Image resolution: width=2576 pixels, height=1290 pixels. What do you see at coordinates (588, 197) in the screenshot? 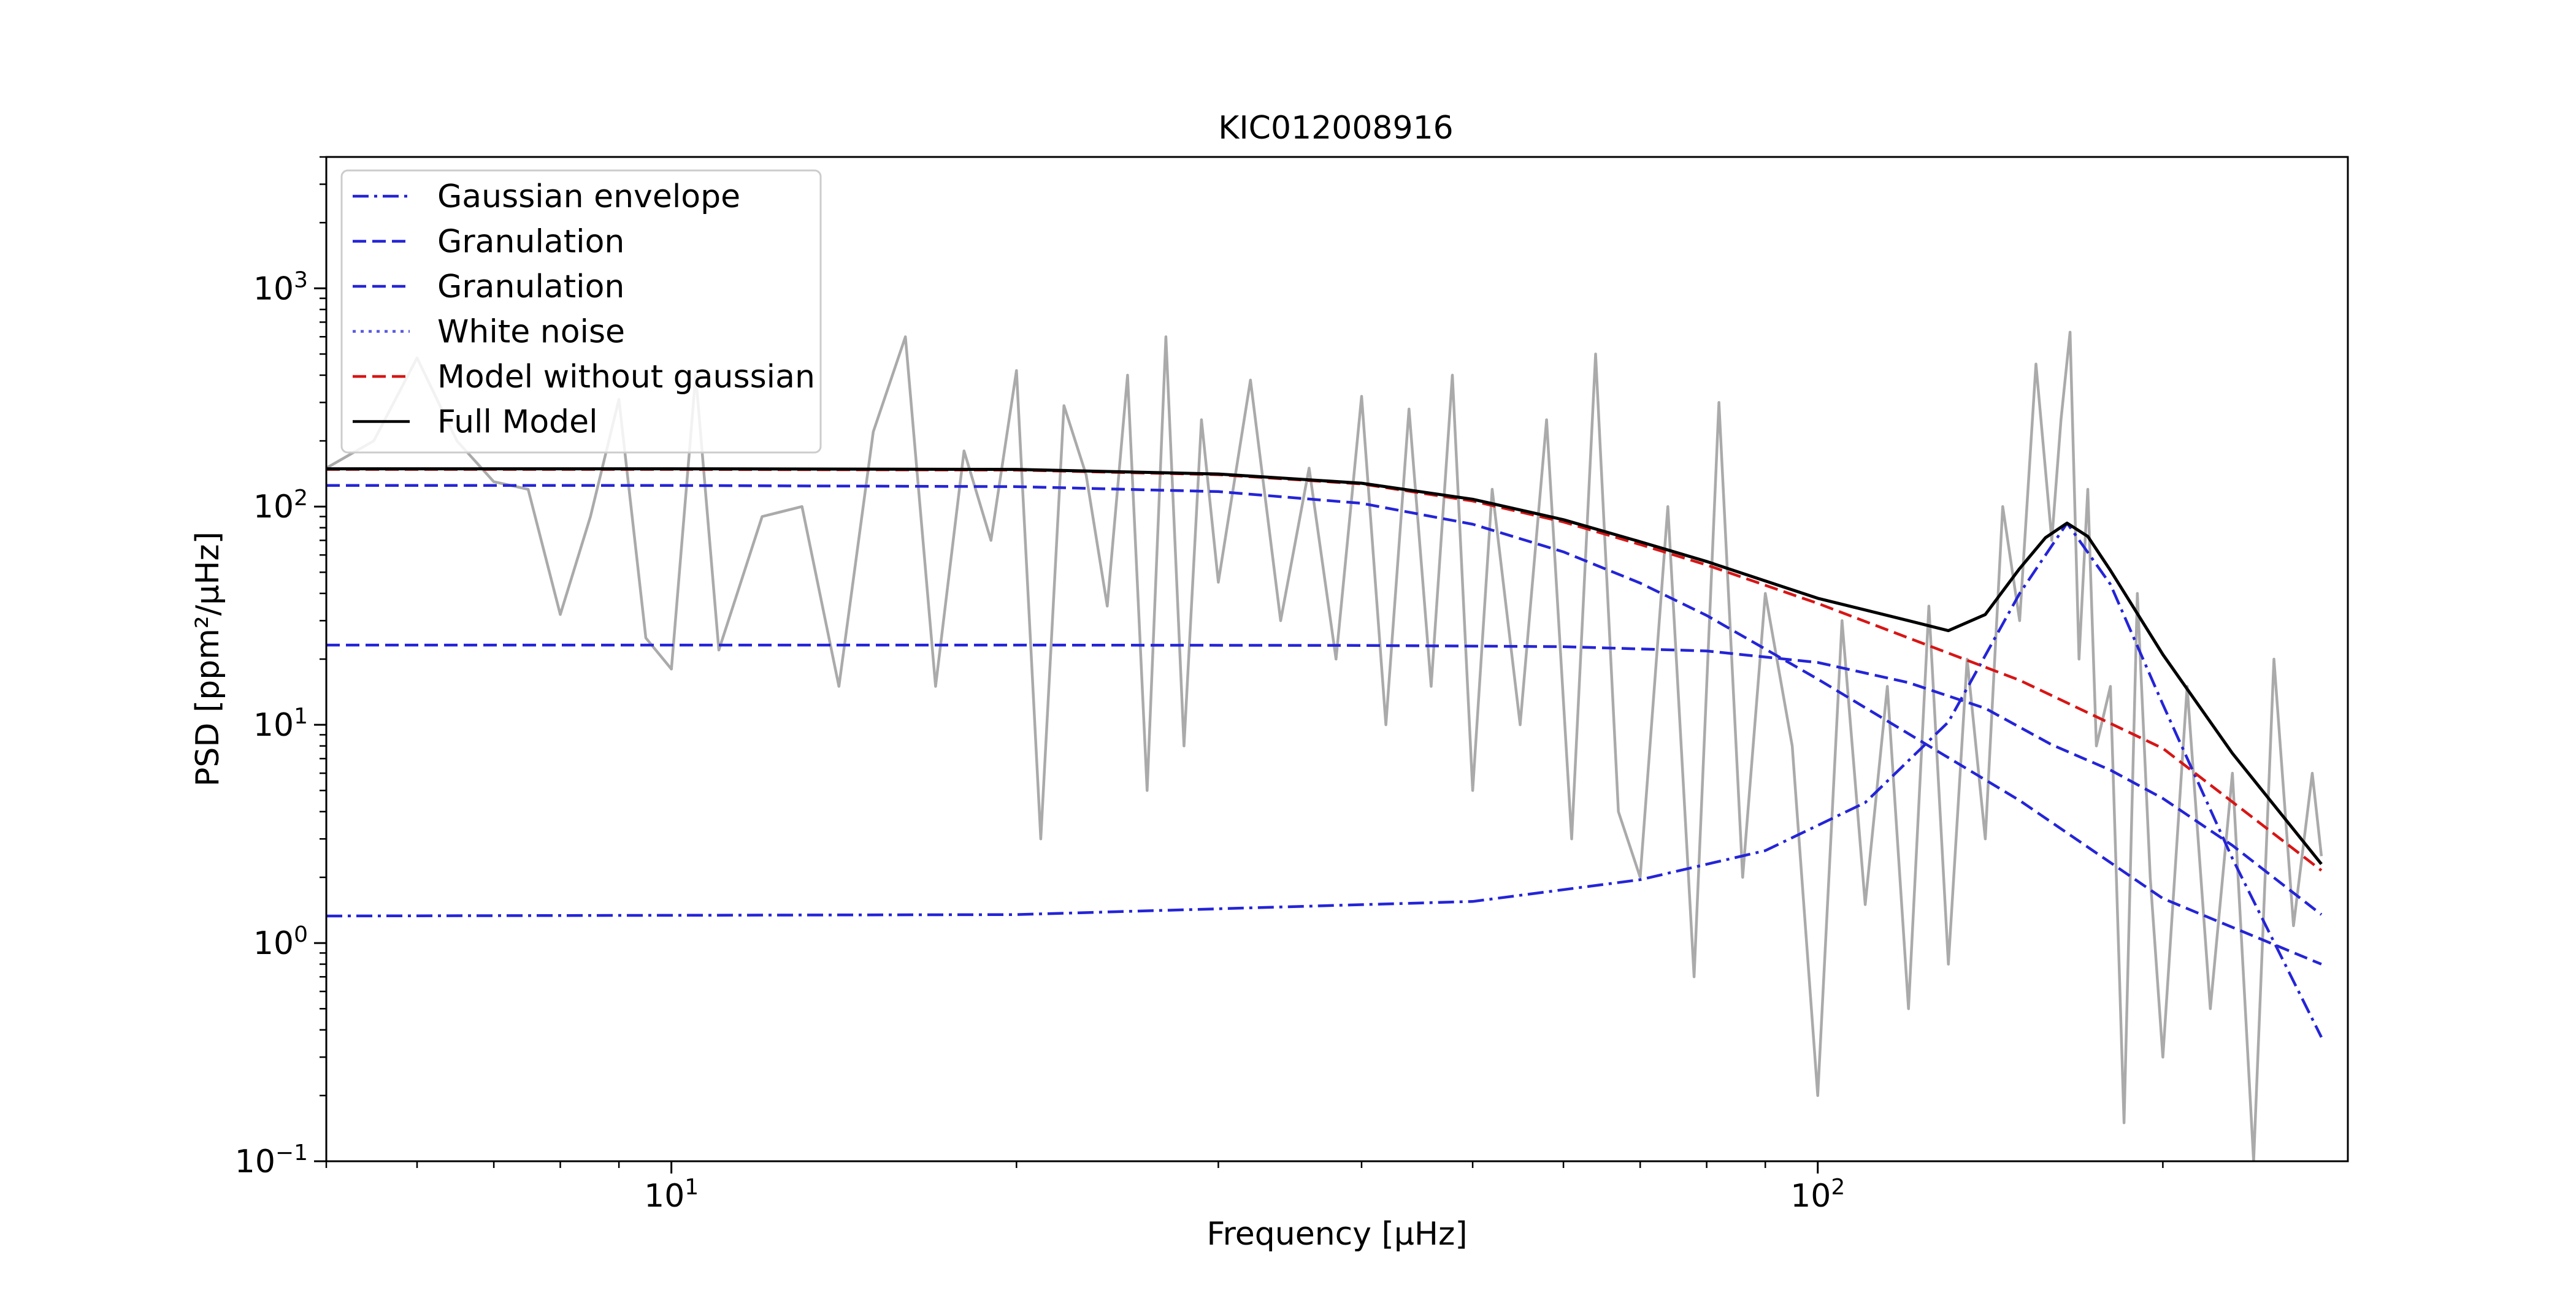
I see `legend-label-gaussian-envelope: Gaussian envelope` at bounding box center [588, 197].